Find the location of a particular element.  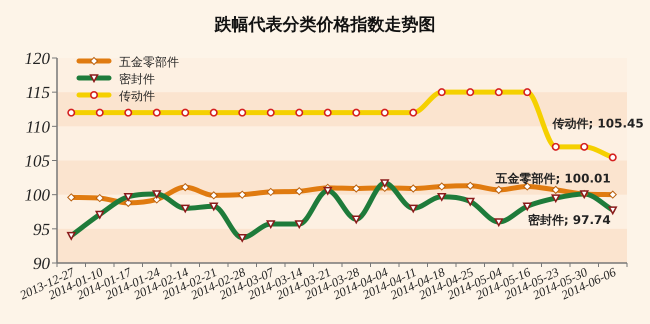

y-tick-label: 100 is located at coordinates (37, 195).